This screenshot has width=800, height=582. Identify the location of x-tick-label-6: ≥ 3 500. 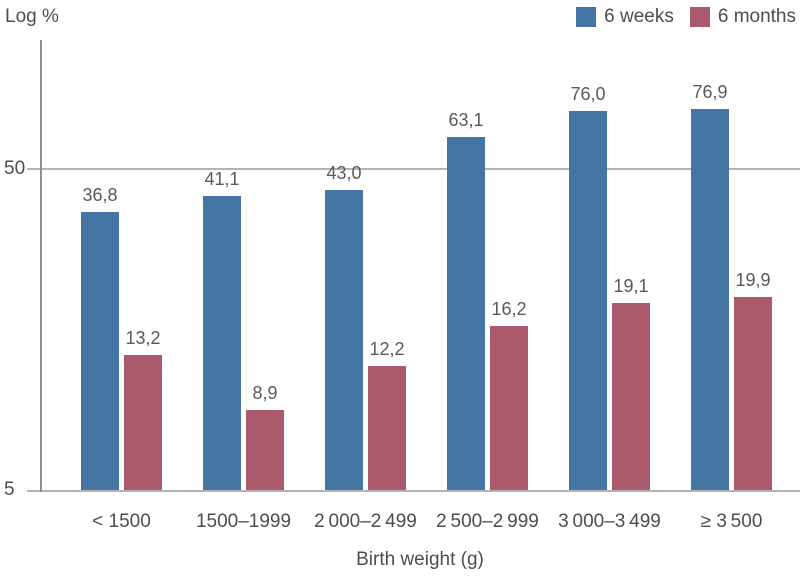
(731, 521).